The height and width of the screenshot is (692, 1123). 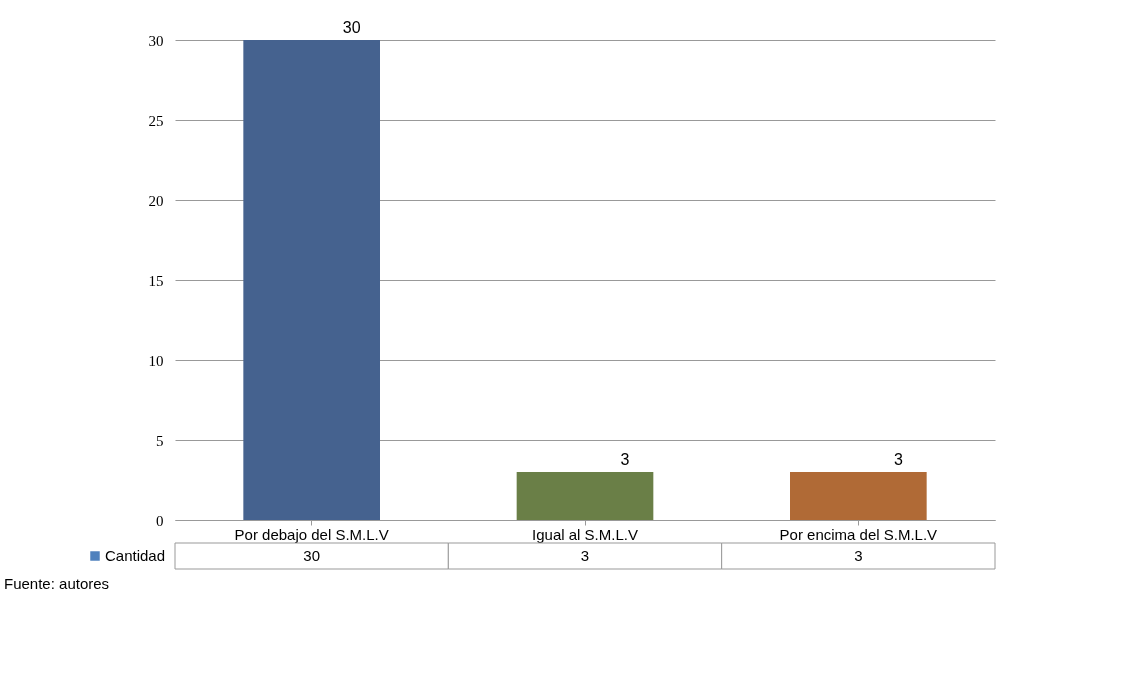 What do you see at coordinates (135, 555) in the screenshot?
I see `text: Cantidad` at bounding box center [135, 555].